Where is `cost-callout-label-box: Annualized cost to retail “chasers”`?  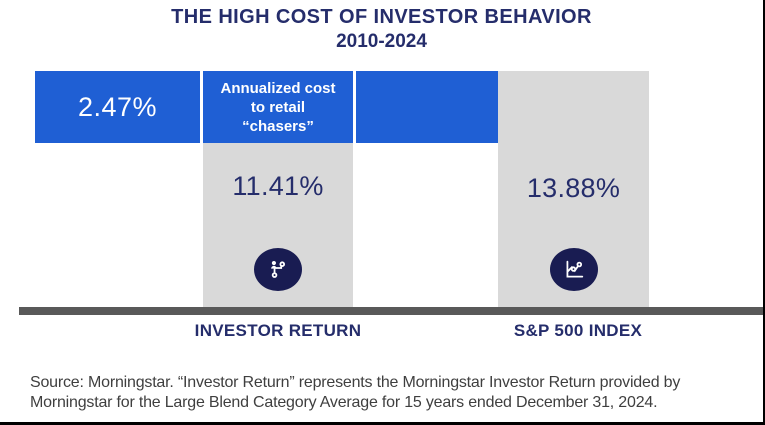
cost-callout-label-box: Annualized cost to retail “chasers” is located at coordinates (278, 107).